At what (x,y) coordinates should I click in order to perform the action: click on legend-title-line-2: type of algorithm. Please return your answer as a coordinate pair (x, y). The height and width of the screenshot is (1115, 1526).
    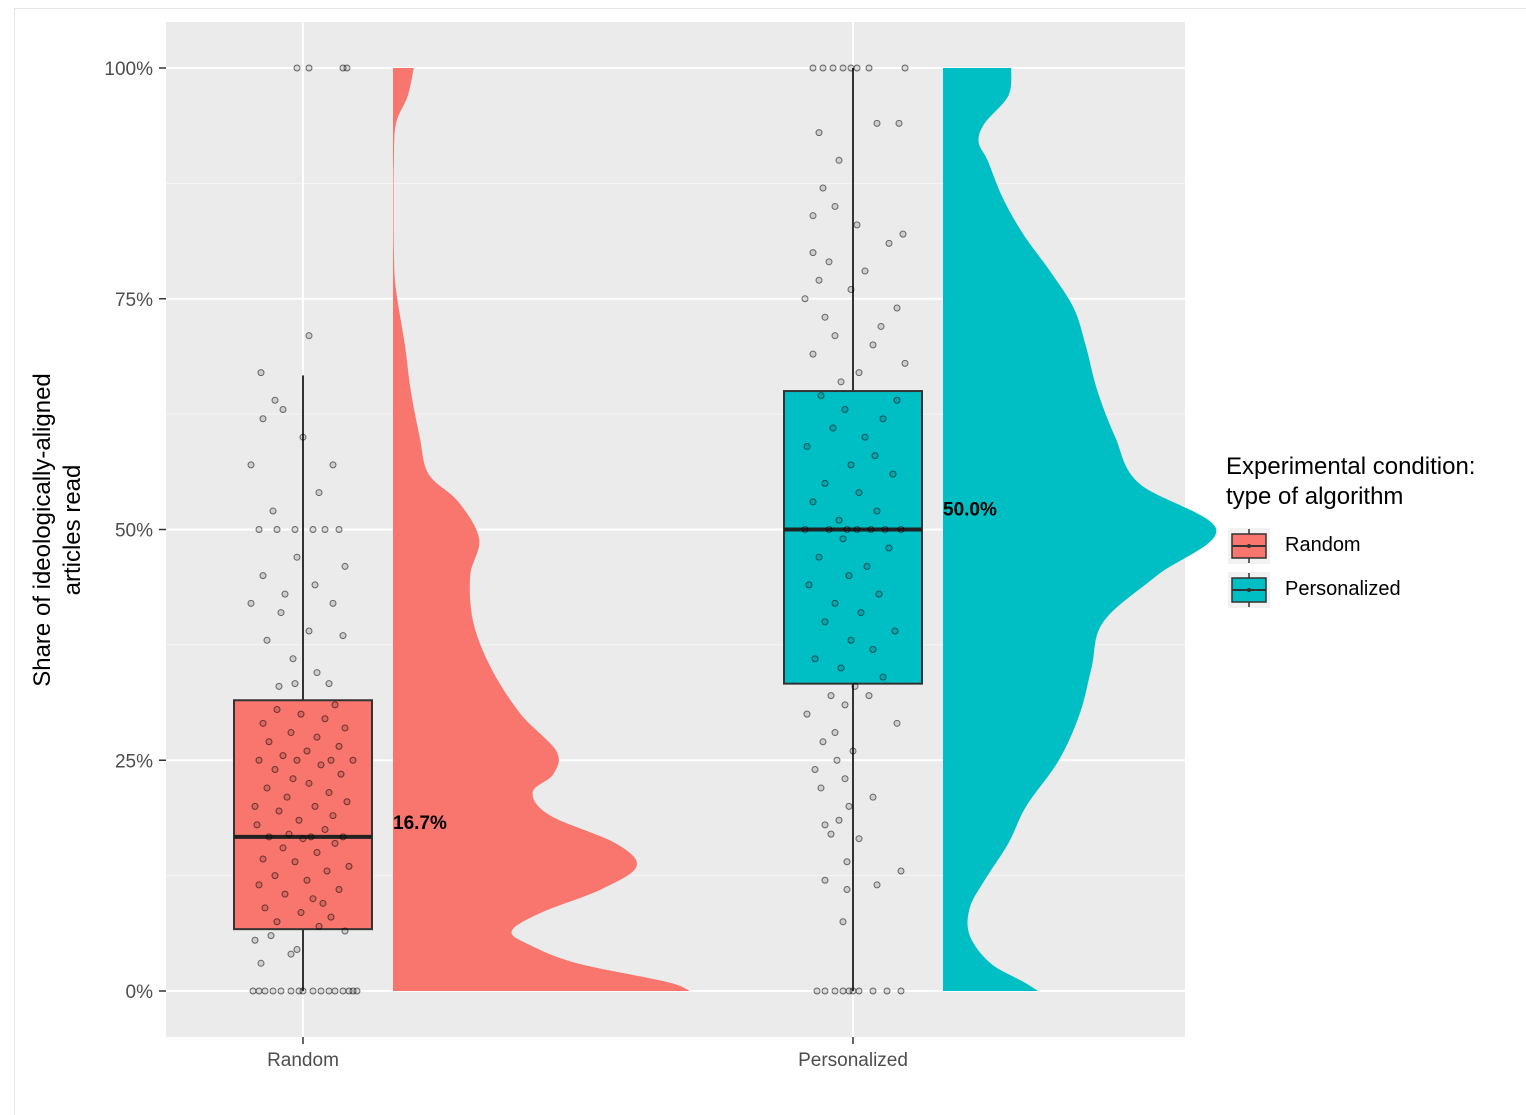
    Looking at the image, I should click on (1314, 496).